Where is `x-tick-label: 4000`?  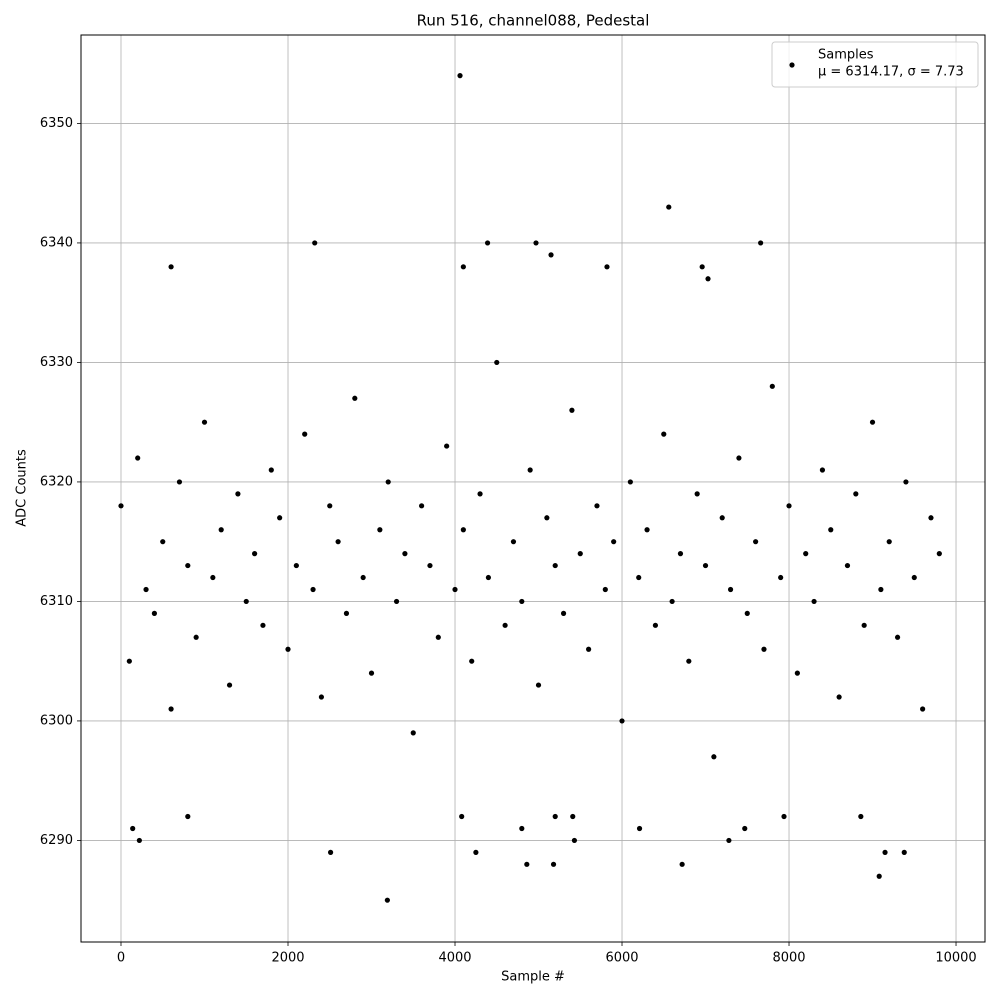
x-tick-label: 4000 is located at coordinates (454, 958).